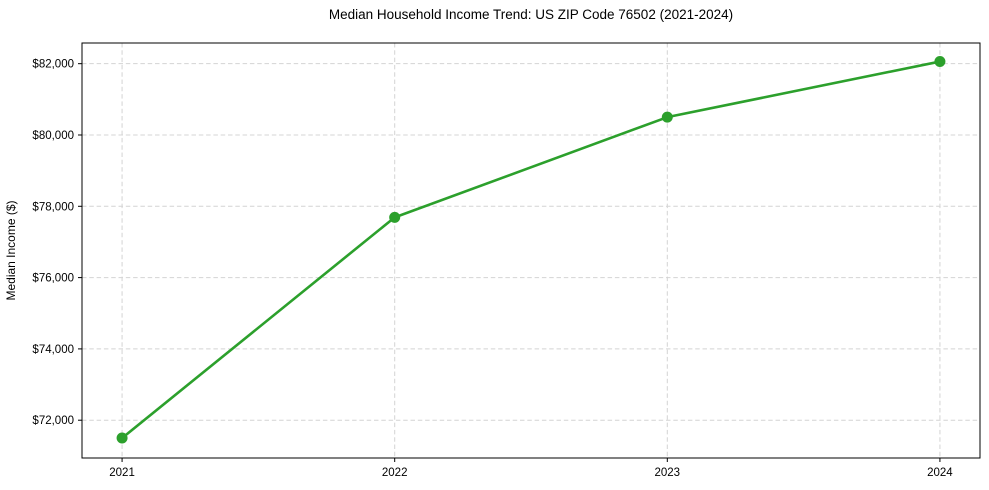  What do you see at coordinates (53, 350) in the screenshot?
I see `y-tick-label: $74,000` at bounding box center [53, 350].